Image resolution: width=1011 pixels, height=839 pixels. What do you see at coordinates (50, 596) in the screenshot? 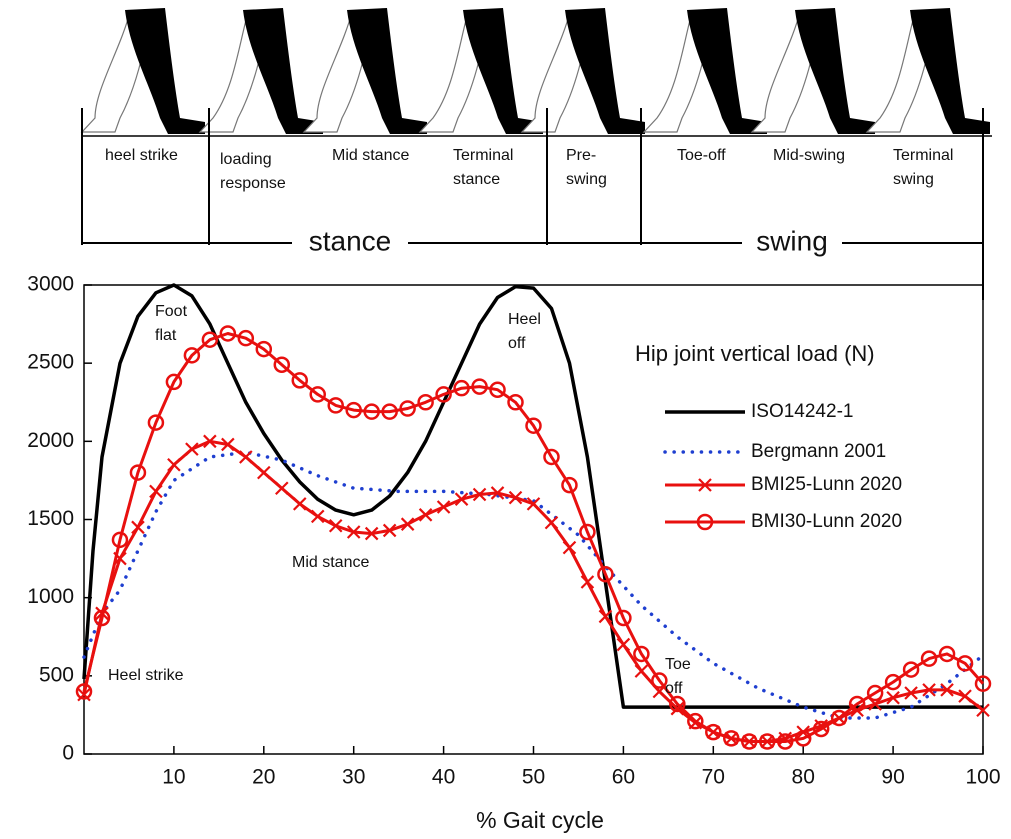
I see `y-tick-label: 1000` at bounding box center [50, 596].